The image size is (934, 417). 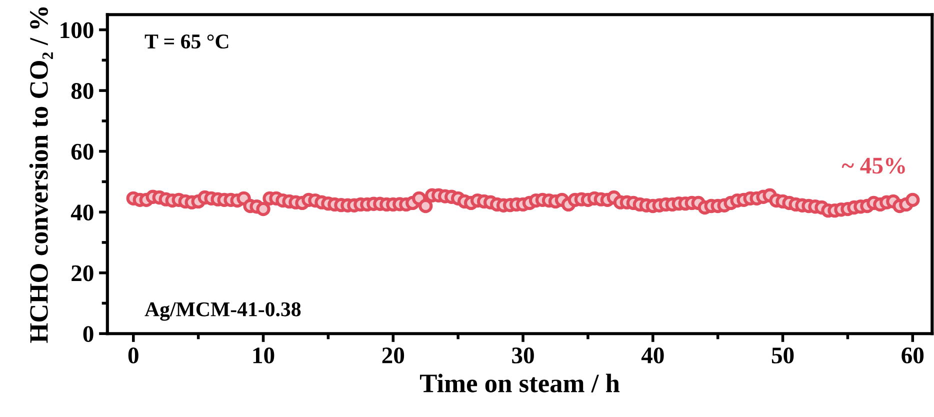 I want to click on y-tick-label: 100, so click(x=77, y=30).